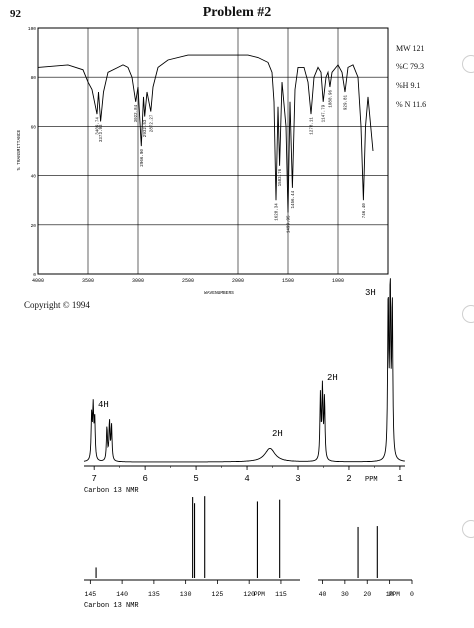 This screenshot has height=628, width=474. I want to click on c-nmr-main-ticks: 145 140 135 130 125 120 115, so click(186, 589).